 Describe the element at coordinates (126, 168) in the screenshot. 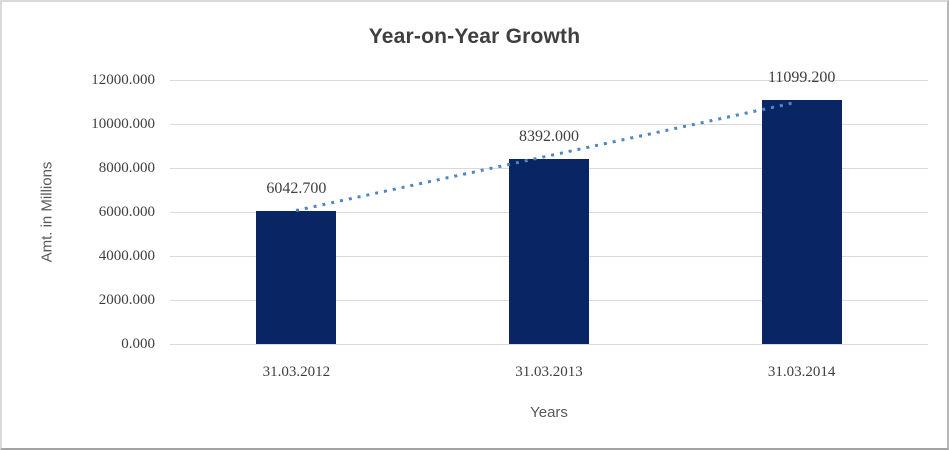

I see `y-axis-tick-label: 8000.000` at that location.